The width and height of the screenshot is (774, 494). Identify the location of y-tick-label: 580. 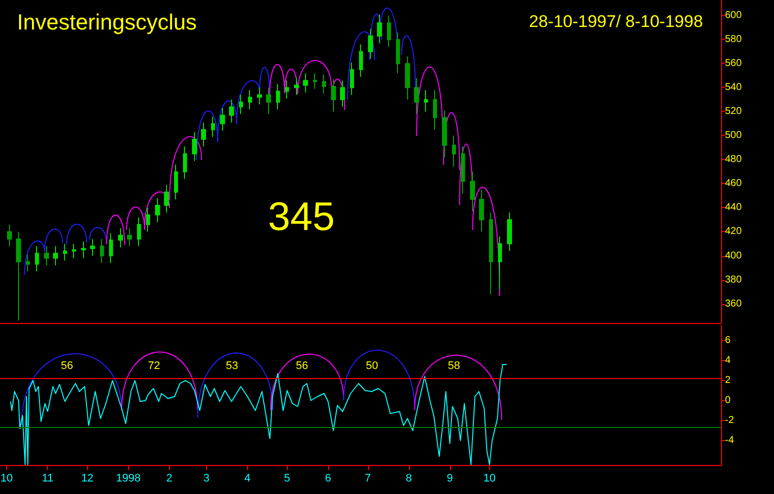
(733, 40).